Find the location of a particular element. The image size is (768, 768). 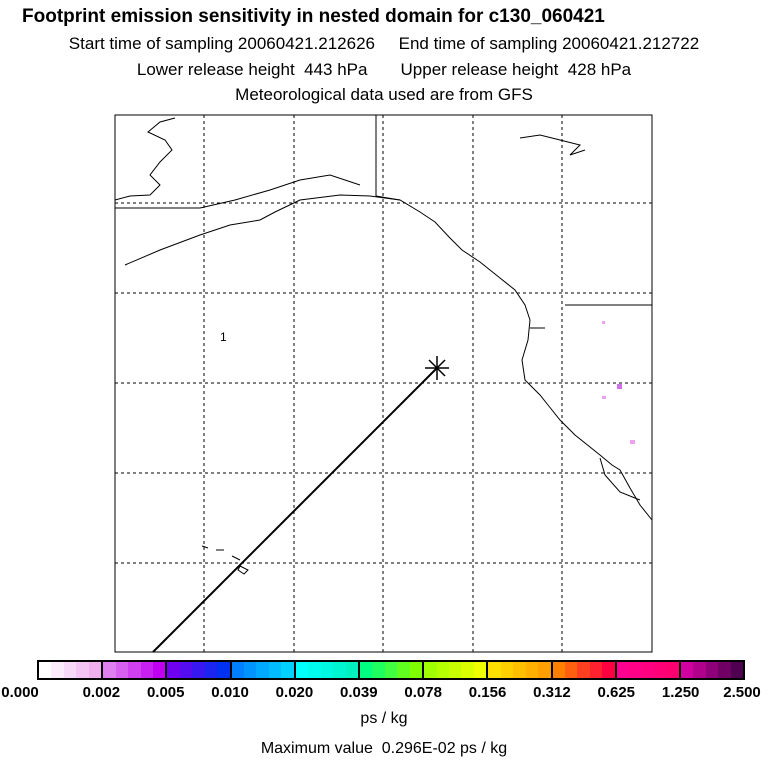

asterisk-icon is located at coordinates (437, 368).